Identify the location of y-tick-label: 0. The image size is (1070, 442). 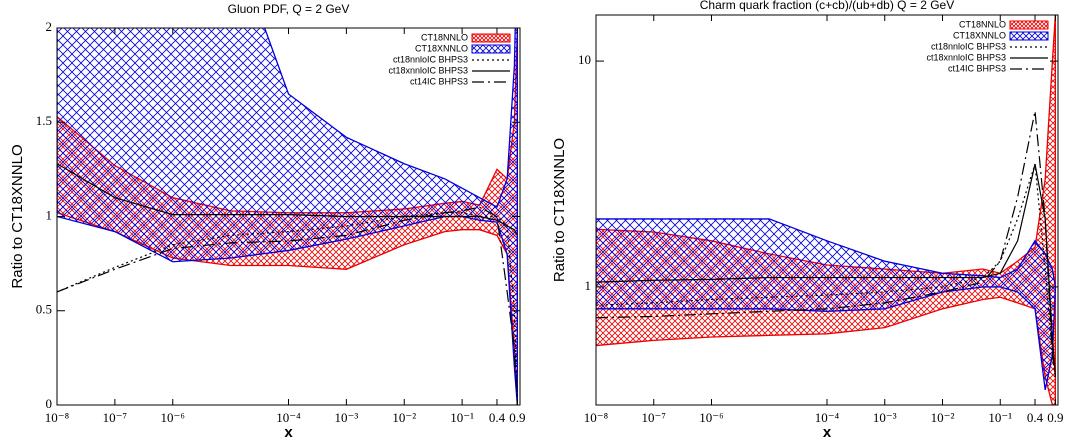
(49, 403).